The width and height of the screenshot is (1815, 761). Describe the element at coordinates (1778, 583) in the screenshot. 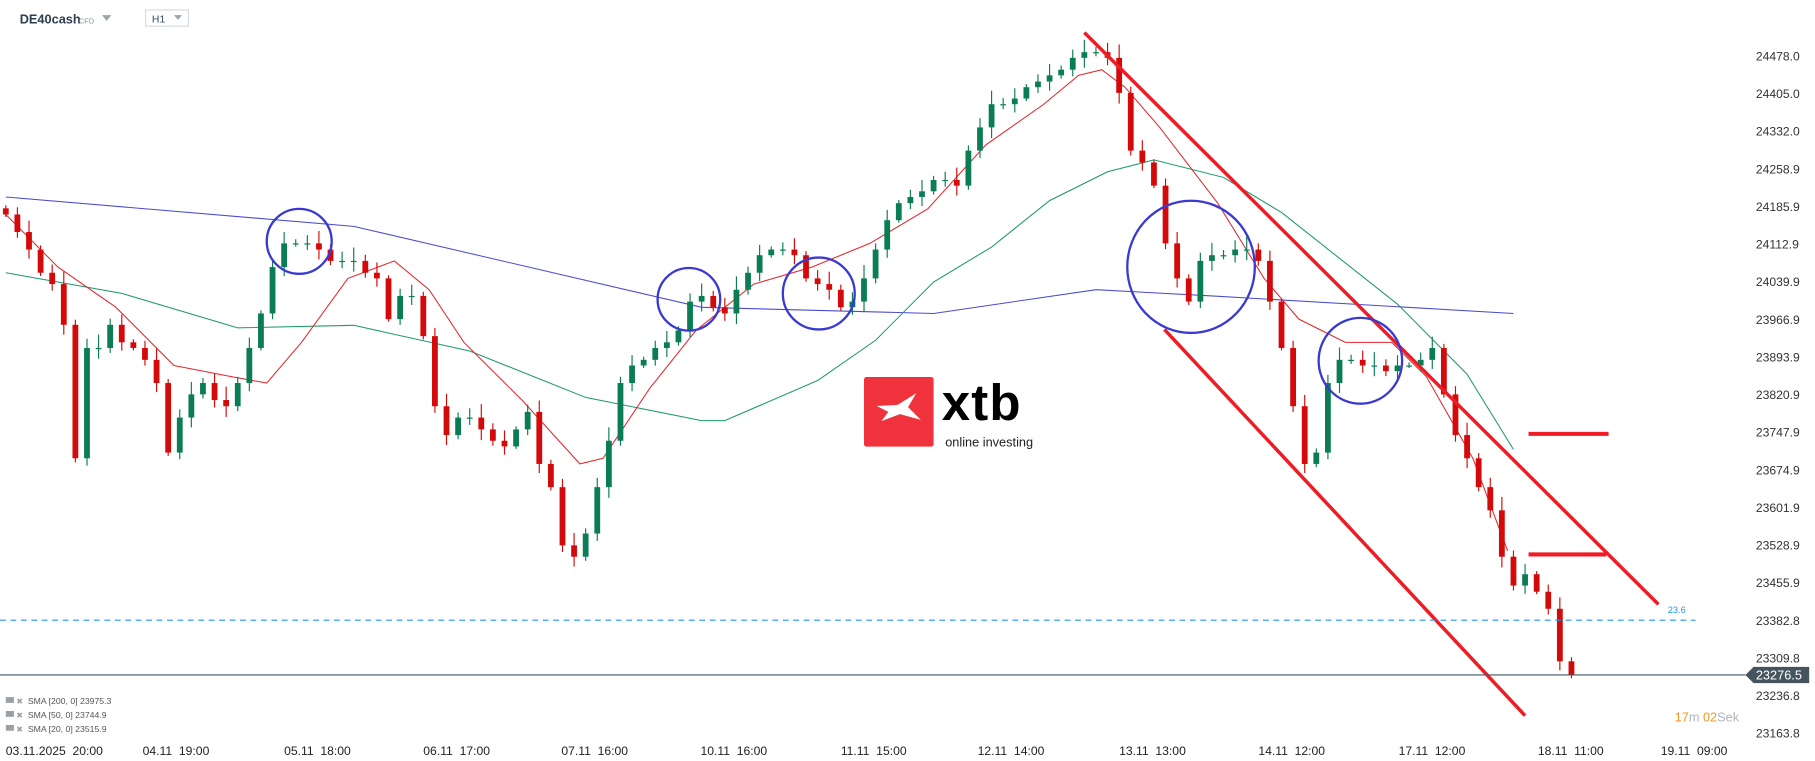

I see `y-tick-label: 23455.9` at that location.